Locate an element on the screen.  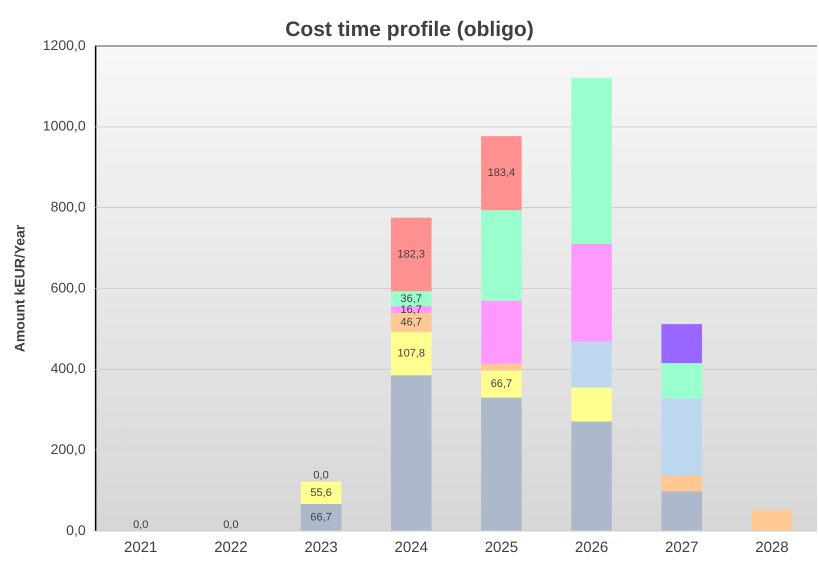
data-label: 107,8 is located at coordinates (411, 354).